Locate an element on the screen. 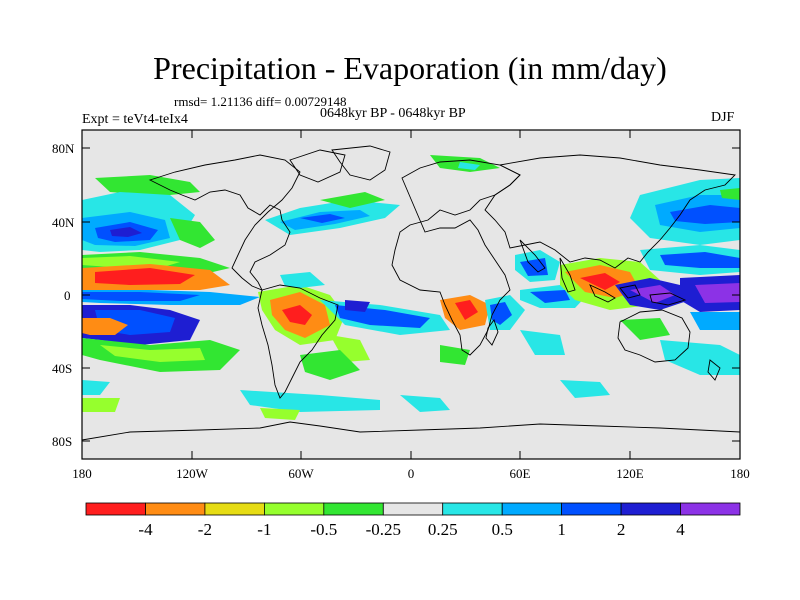 The height and width of the screenshot is (600, 800). lon-tick-label: 120E is located at coordinates (630, 473).